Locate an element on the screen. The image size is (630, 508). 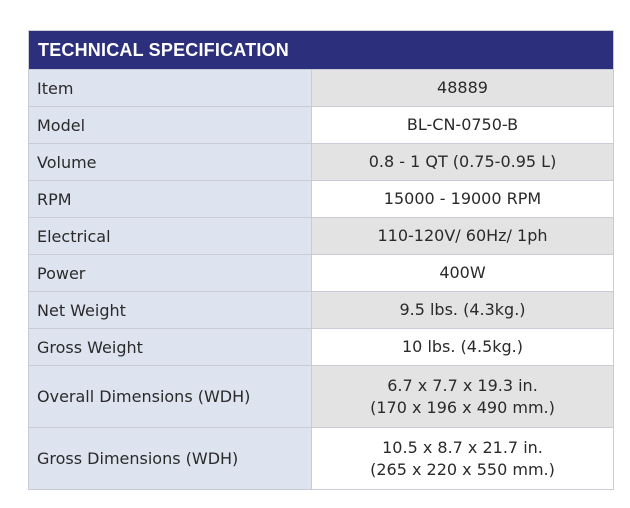
spec-value-line: 400W is located at coordinates (462, 272).